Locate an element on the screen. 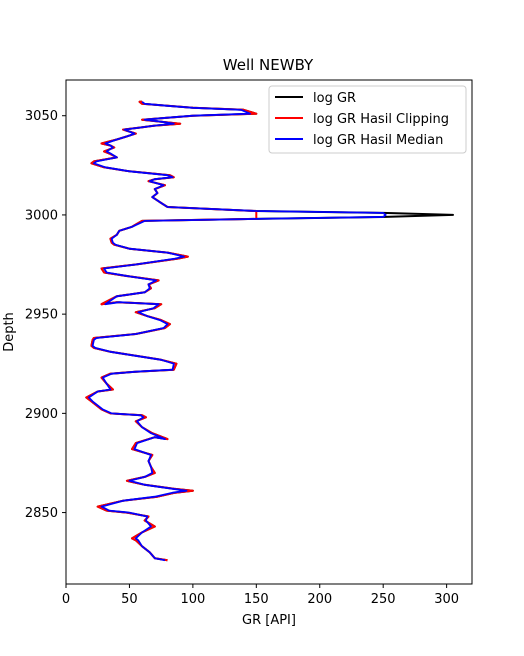 The width and height of the screenshot is (524, 656). legend-box is located at coordinates (367, 119).